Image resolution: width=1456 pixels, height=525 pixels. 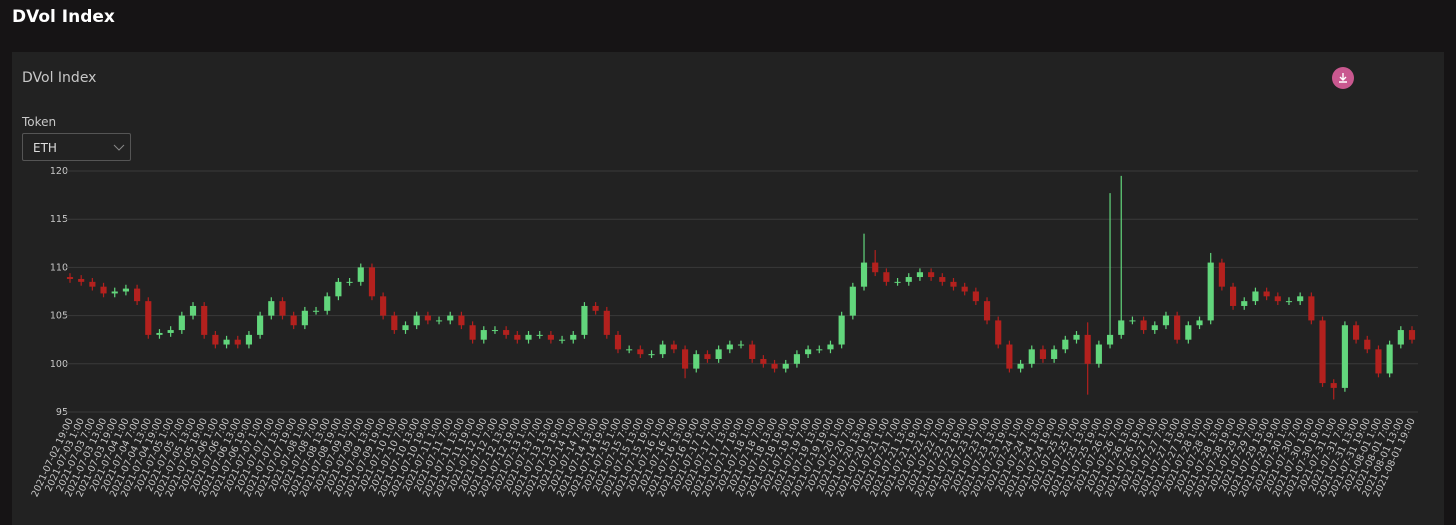 What do you see at coordinates (45, 148) in the screenshot?
I see `token-value: ETH` at bounding box center [45, 148].